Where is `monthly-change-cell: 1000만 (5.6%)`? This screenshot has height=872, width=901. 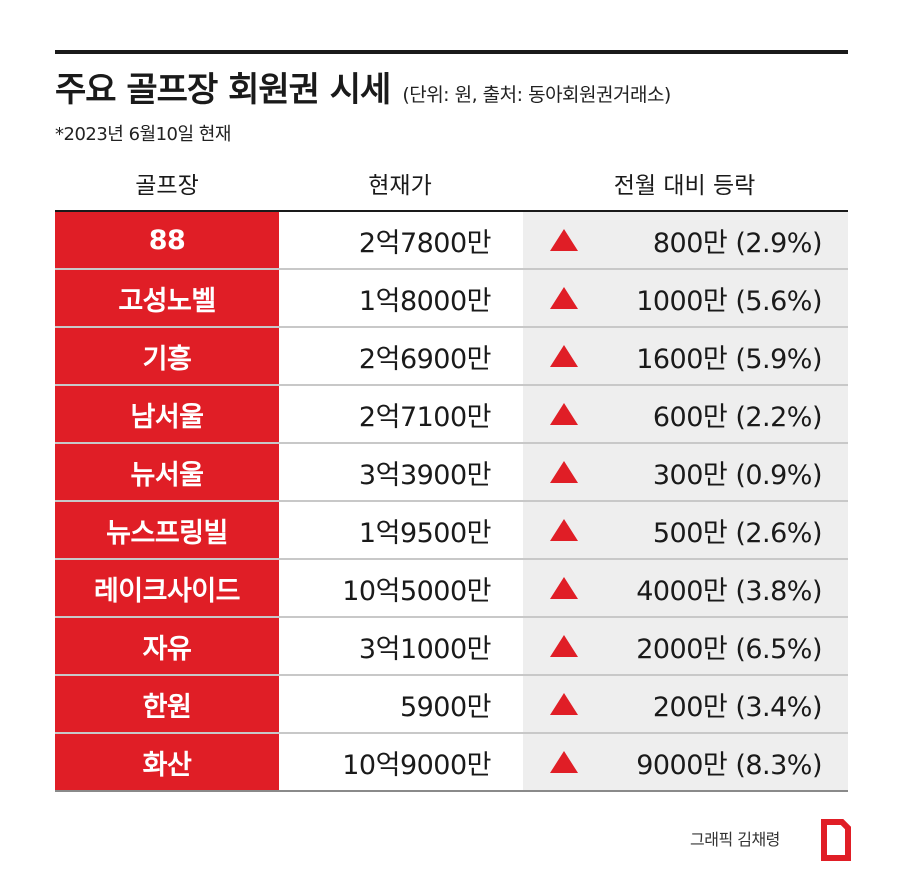 monthly-change-cell: 1000만 (5.6%) is located at coordinates (684, 298).